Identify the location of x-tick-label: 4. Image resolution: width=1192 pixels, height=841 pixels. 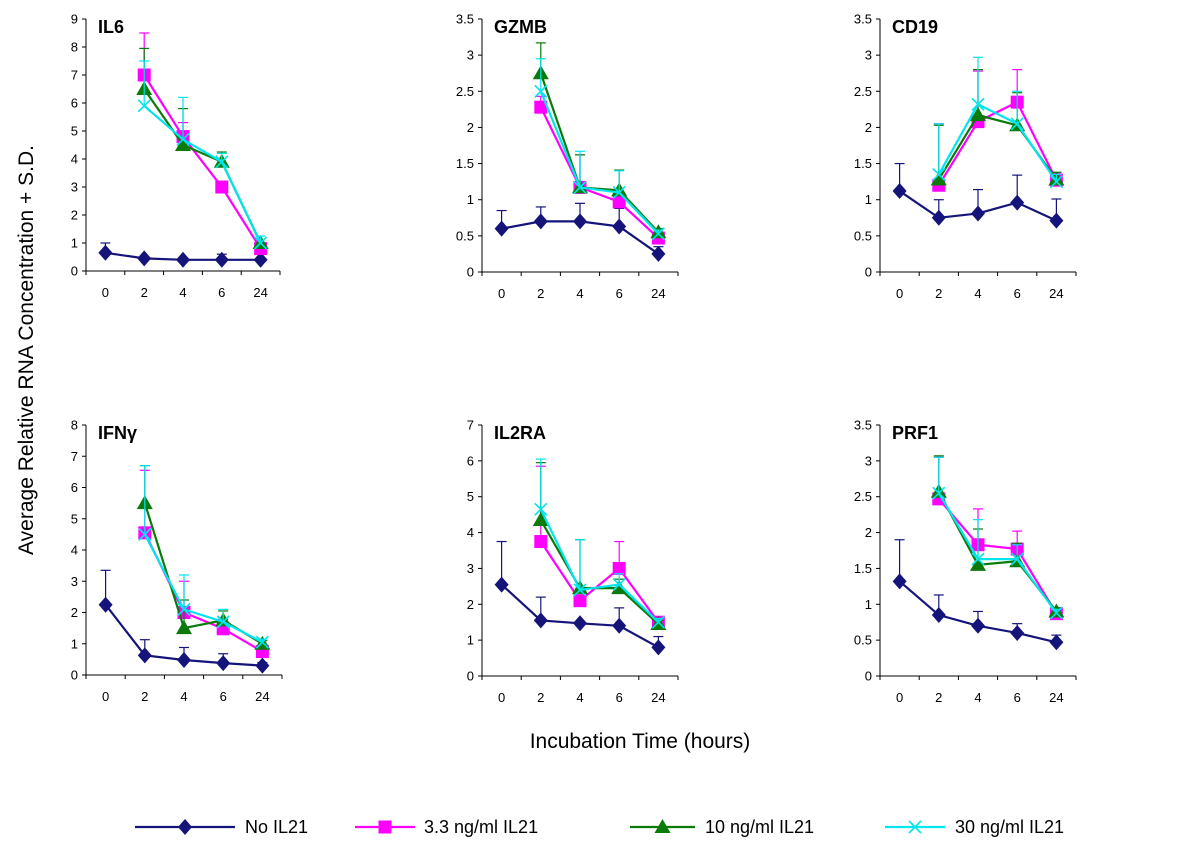
(183, 696).